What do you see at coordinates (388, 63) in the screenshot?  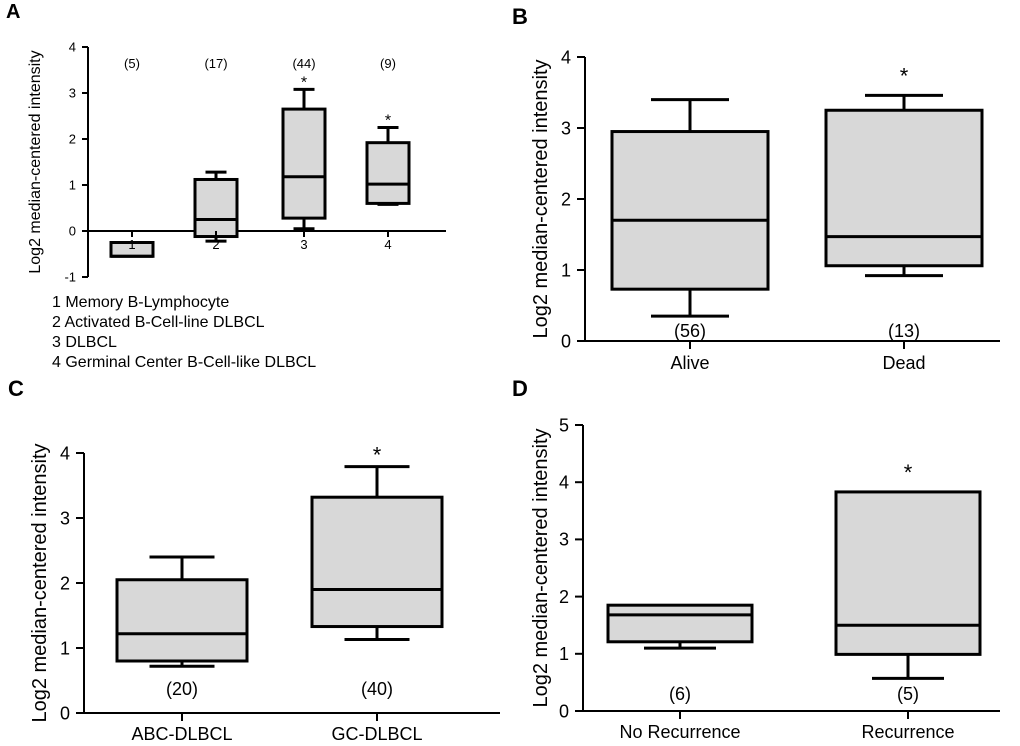 I see `sample-count-label: (9)` at bounding box center [388, 63].